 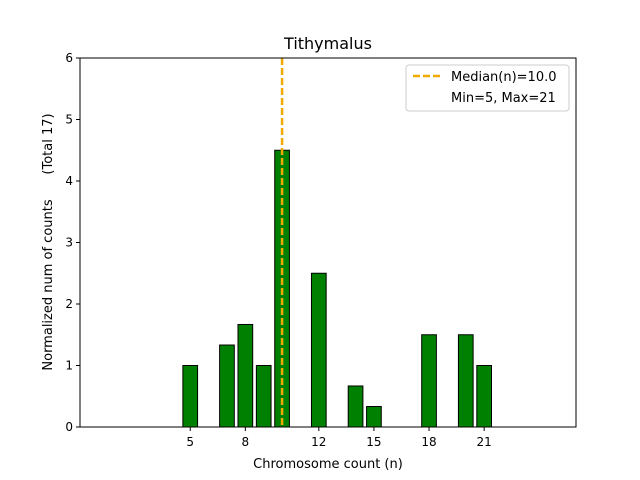 I want to click on x-tick-label: 15, so click(x=373, y=442).